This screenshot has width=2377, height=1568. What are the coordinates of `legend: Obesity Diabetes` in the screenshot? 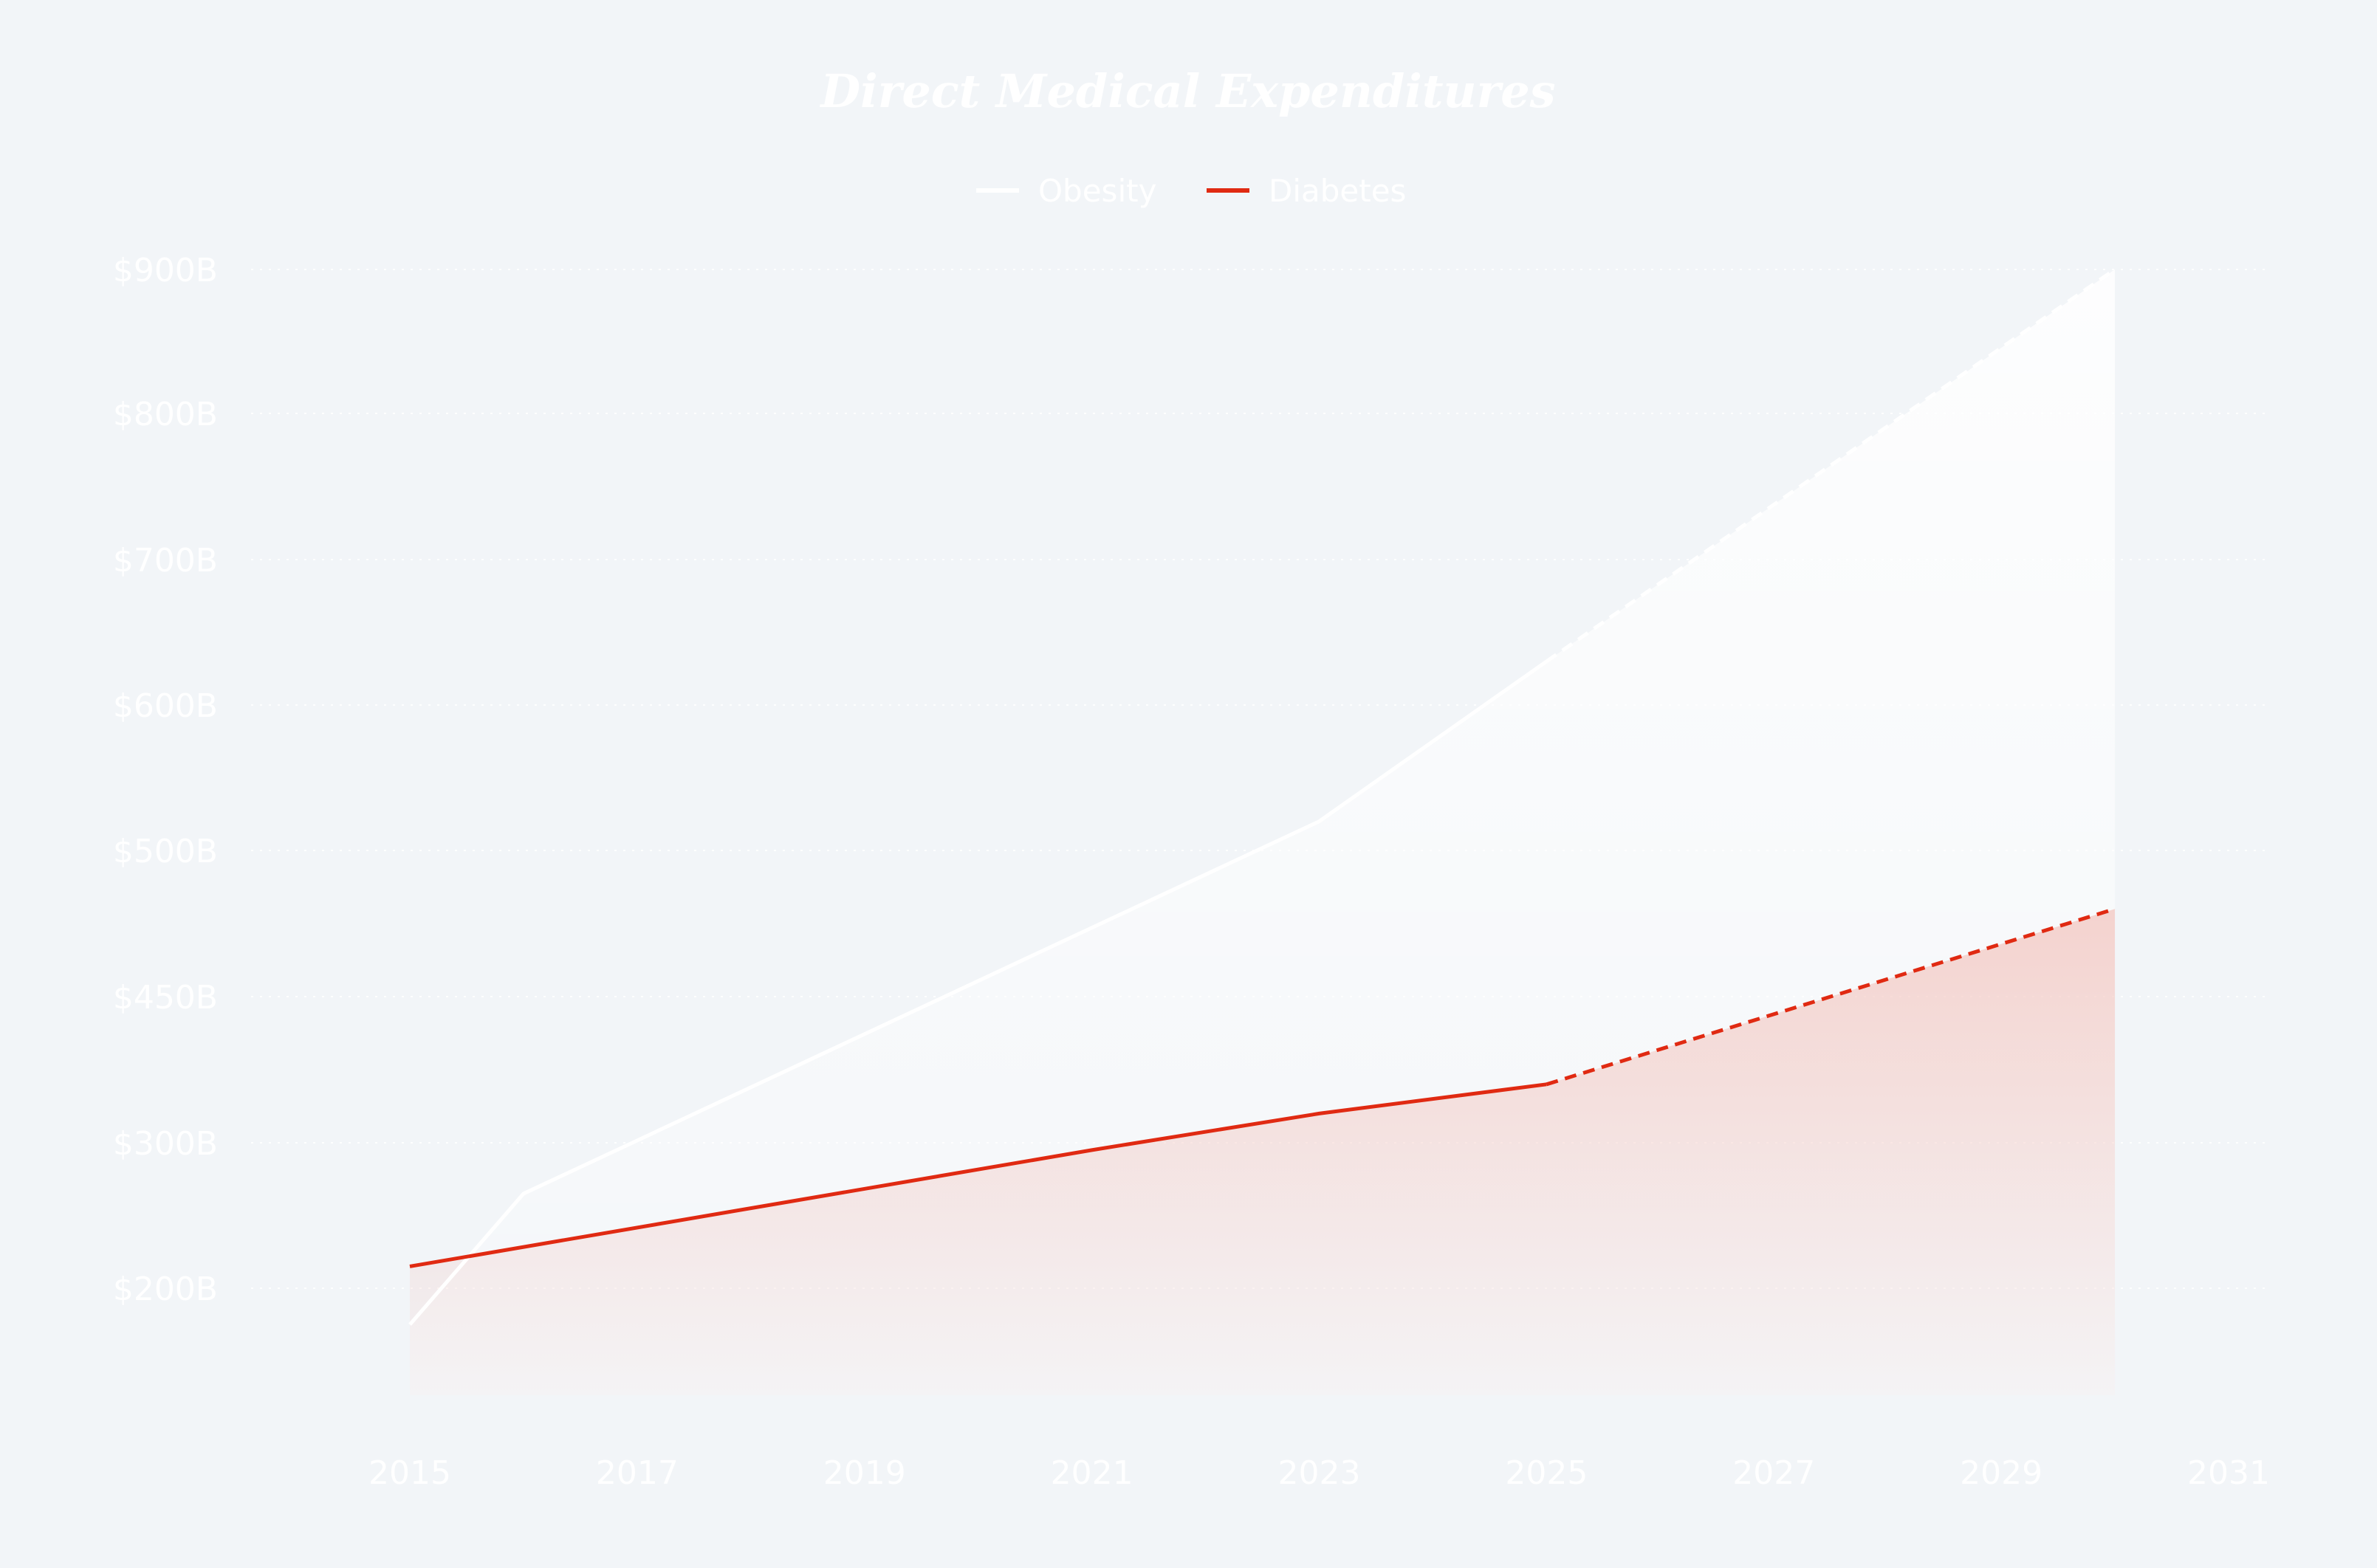 It's located at (1191, 191).